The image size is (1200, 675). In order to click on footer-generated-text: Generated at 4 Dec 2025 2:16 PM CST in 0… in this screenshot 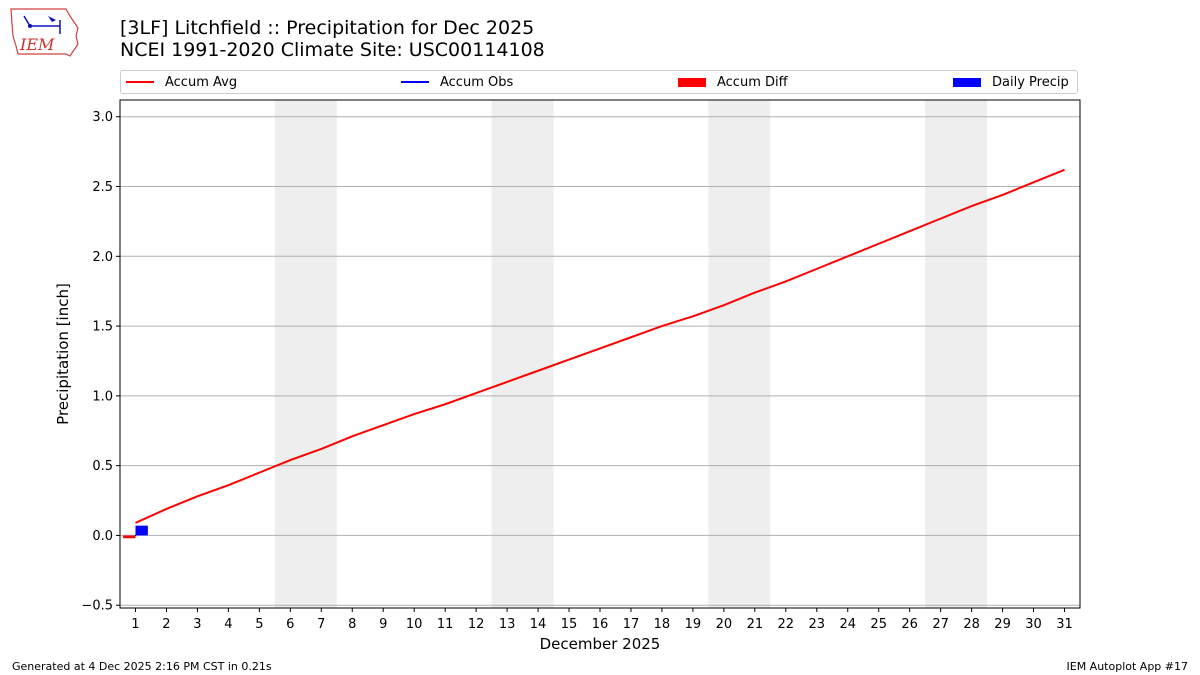, I will do `click(142, 666)`.